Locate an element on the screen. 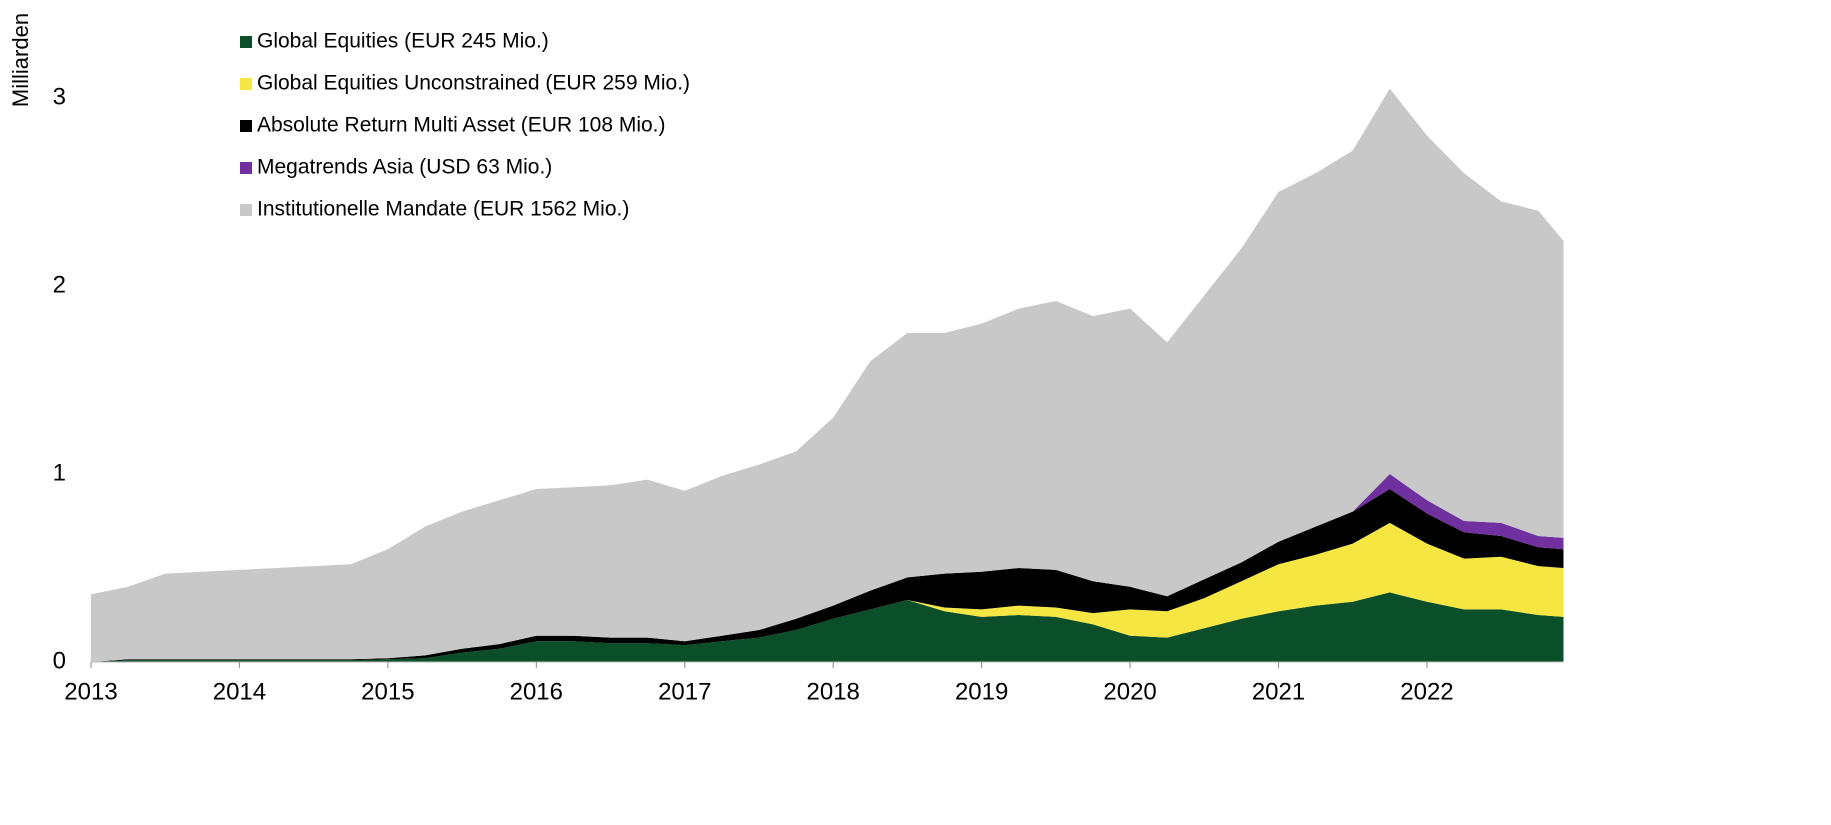 This screenshot has height=825, width=1831. x-tick-label: 2020 is located at coordinates (1129, 691).